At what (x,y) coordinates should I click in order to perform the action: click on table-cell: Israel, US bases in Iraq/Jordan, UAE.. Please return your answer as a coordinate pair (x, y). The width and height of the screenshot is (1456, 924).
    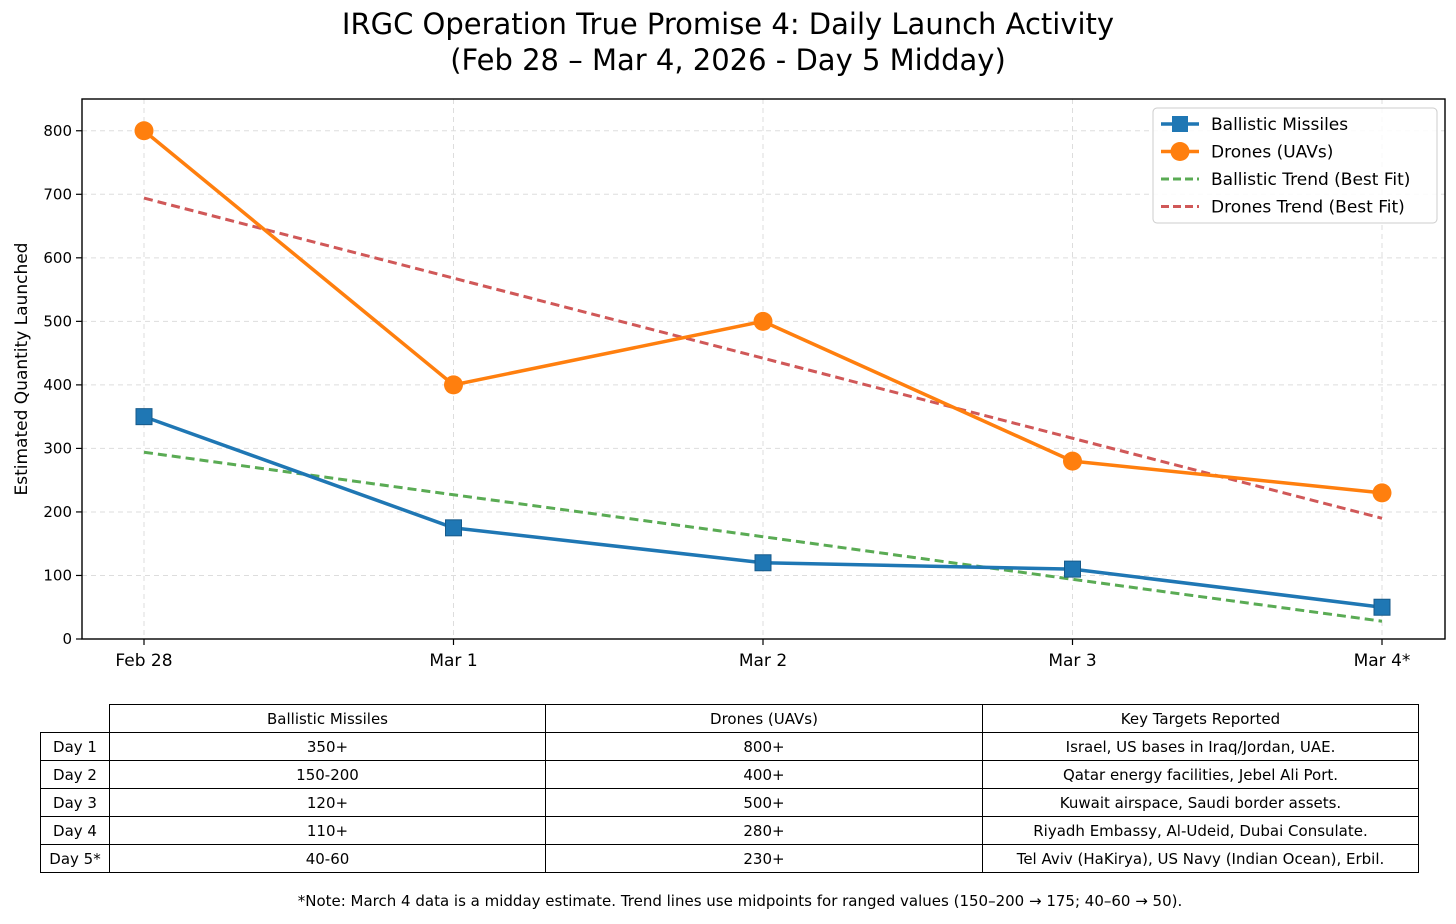
    Looking at the image, I should click on (1200, 746).